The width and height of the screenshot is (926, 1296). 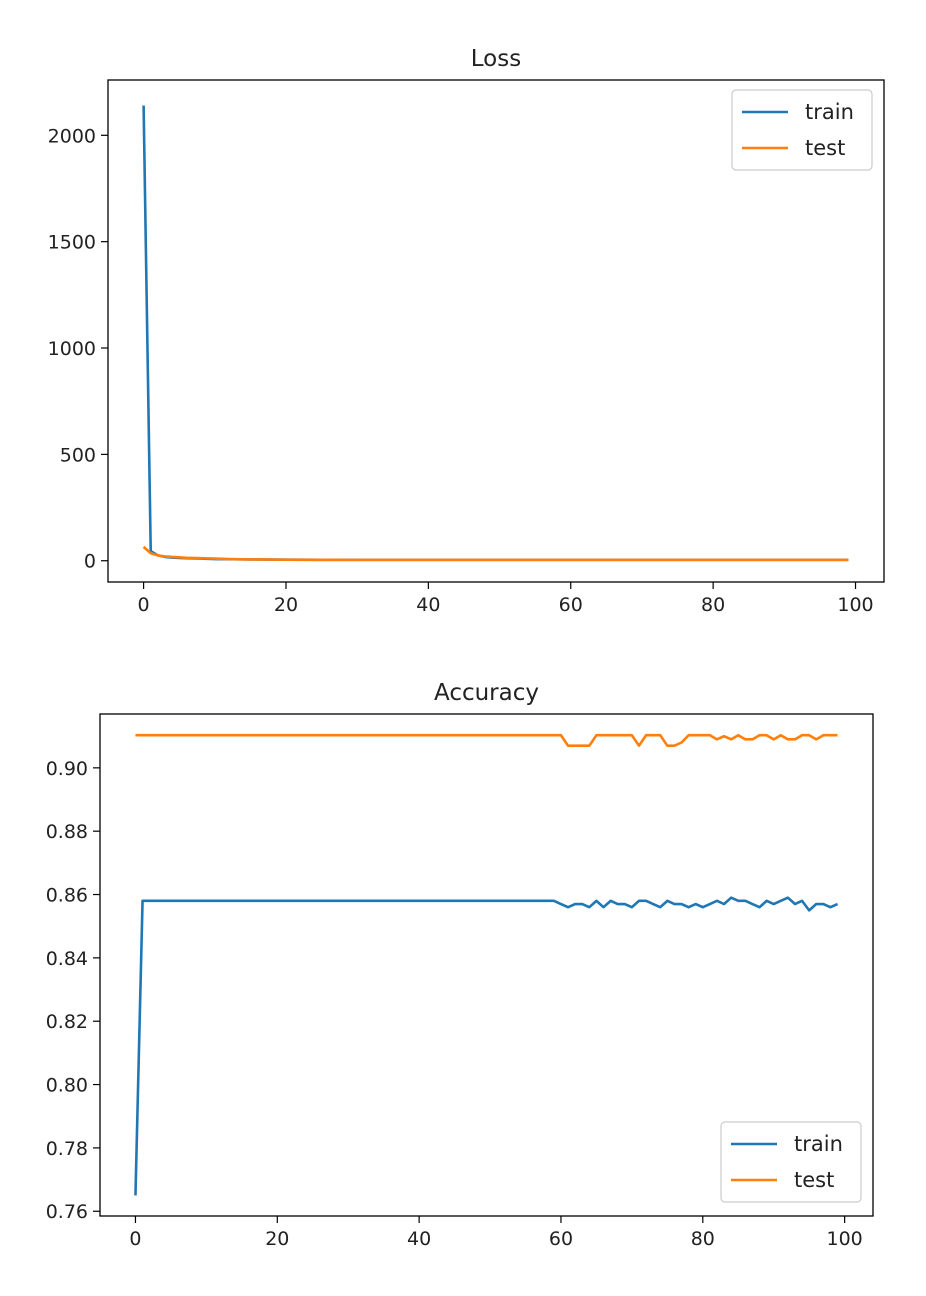 I want to click on loss-y-tick-label: 2000, so click(x=72, y=136).